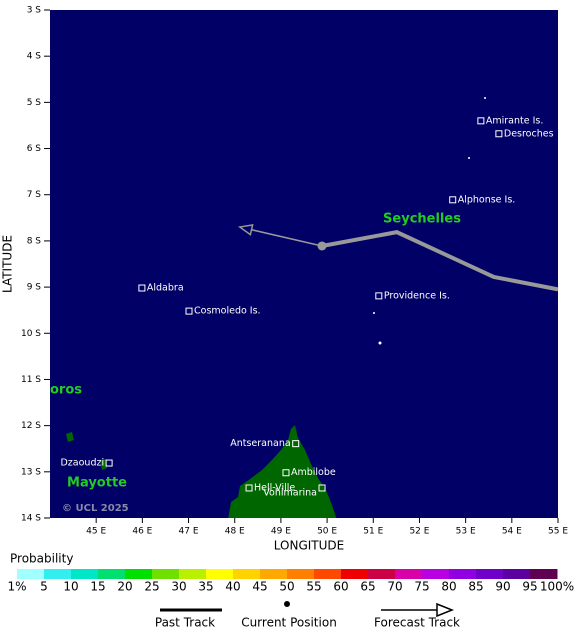 The image size is (580, 643). I want to click on copyright: © UCL 2025, so click(95, 508).